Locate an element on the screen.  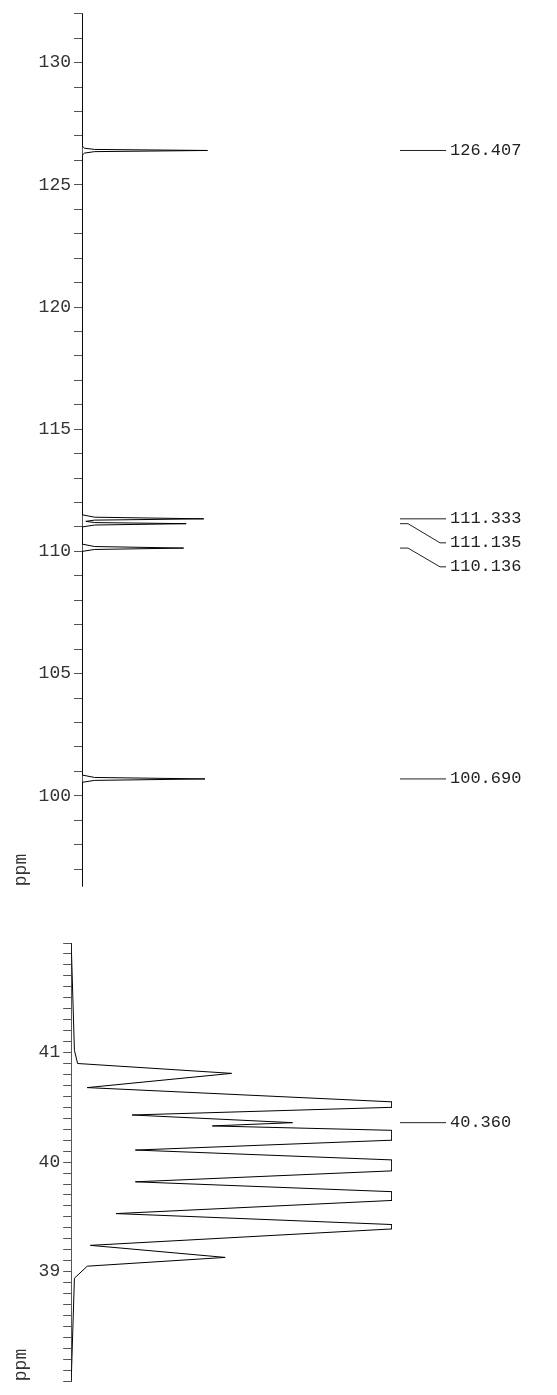
y-tick-label: 125 is located at coordinates (55, 184).